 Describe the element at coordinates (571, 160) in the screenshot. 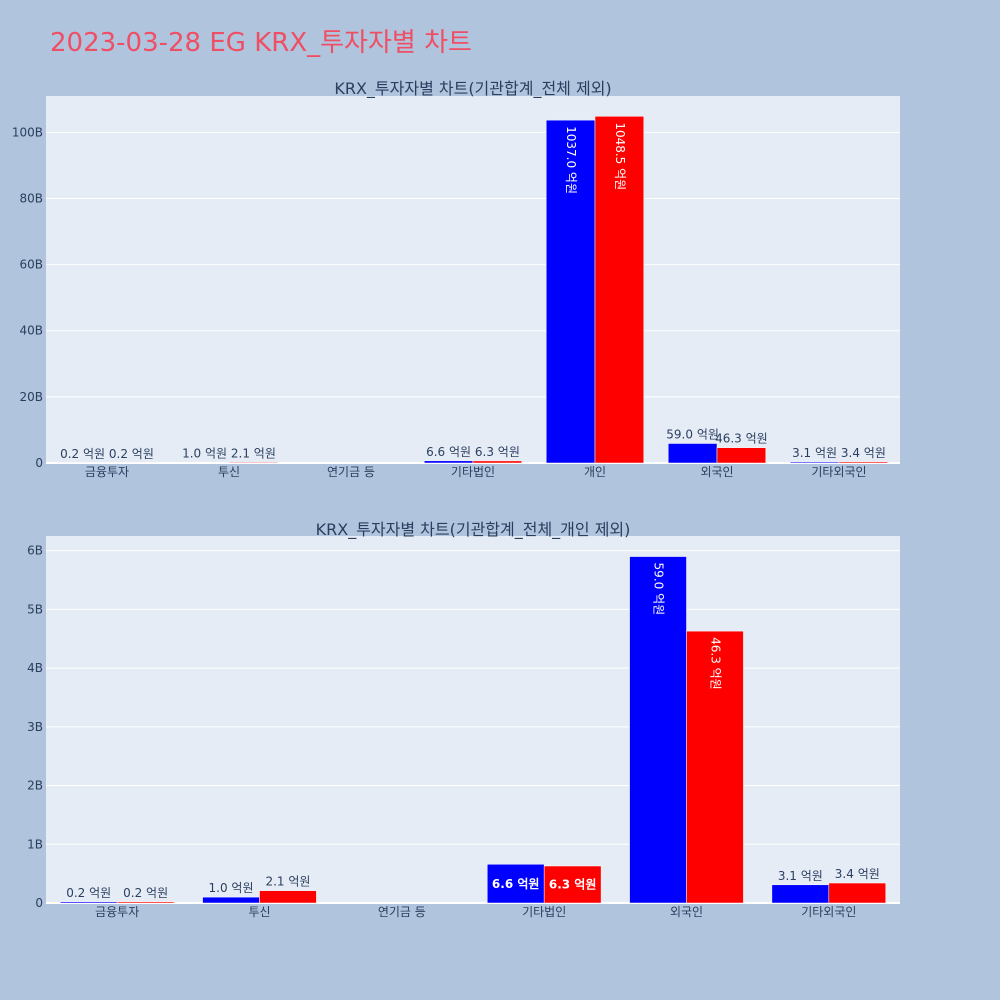

I see `bar-data-label: 1037.0 억원` at that location.